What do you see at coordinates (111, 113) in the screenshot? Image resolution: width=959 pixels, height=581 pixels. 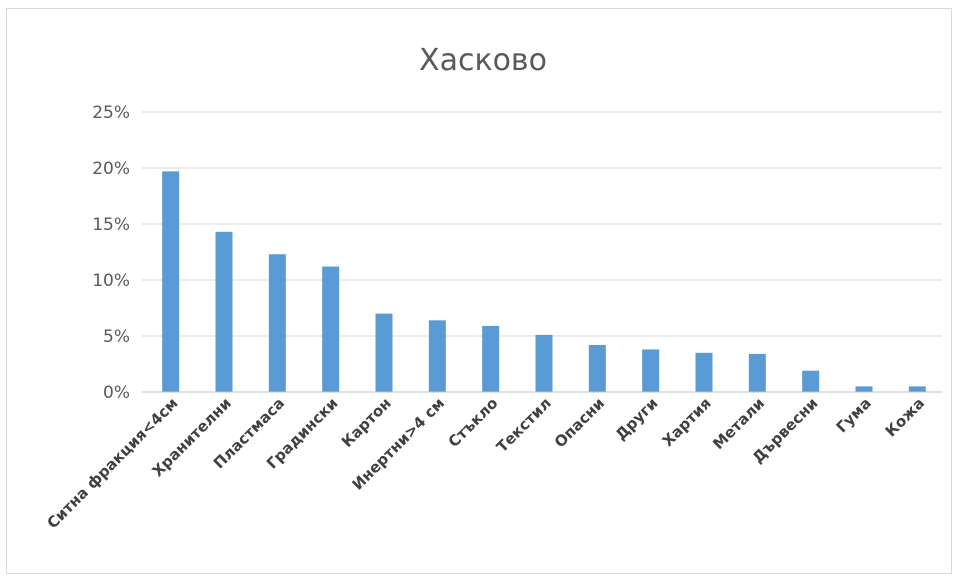 I see `y-tick-label: 25%` at bounding box center [111, 113].